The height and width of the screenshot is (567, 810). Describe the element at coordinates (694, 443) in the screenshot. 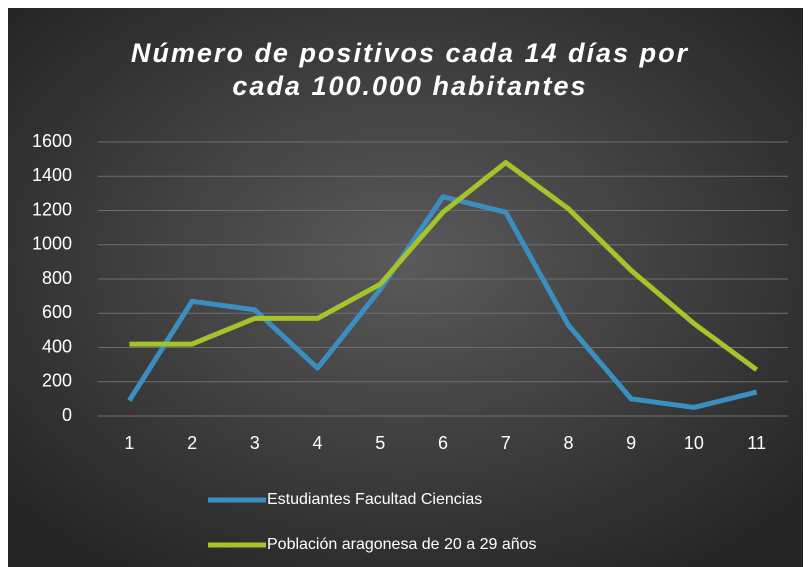

I see `x-tick-label: 10` at that location.